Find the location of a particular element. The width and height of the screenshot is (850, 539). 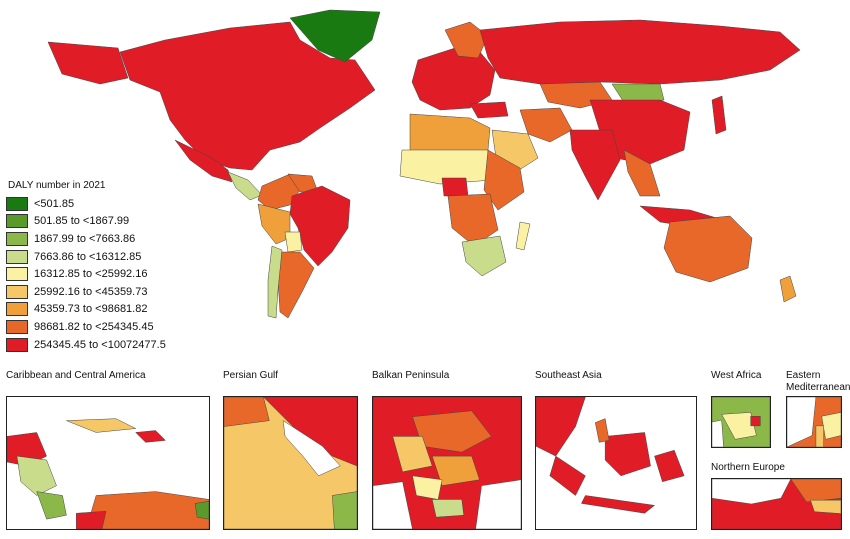

region-japan is located at coordinates (719, 115).